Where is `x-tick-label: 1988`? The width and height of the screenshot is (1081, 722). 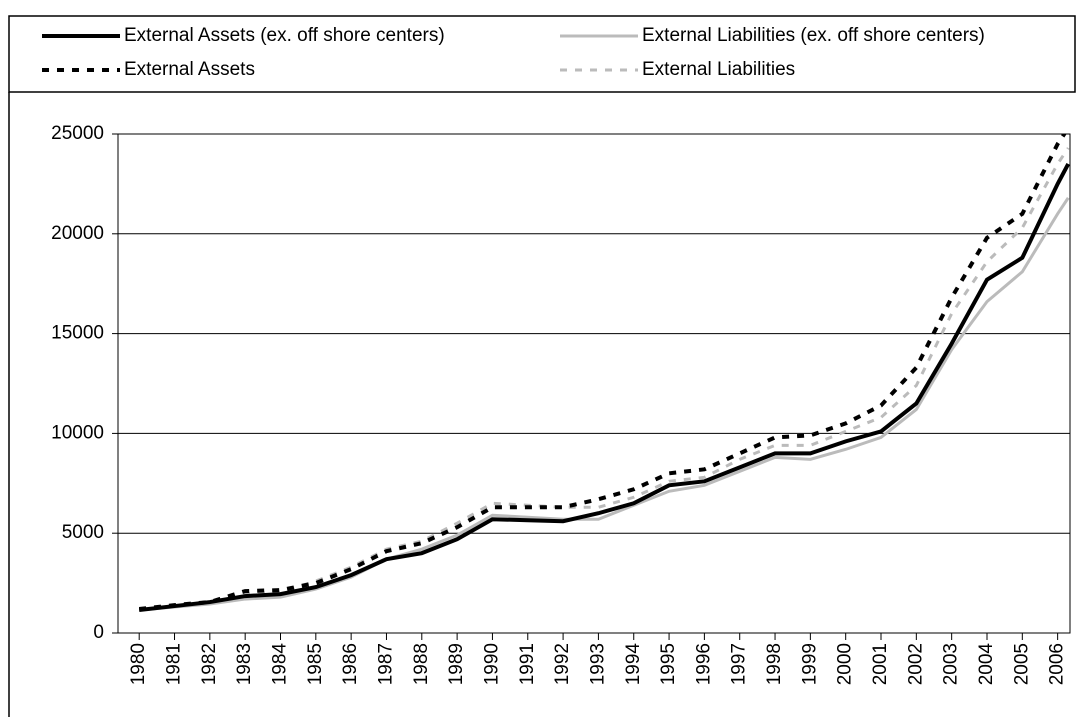 x-tick-label: 1988 is located at coordinates (421, 664).